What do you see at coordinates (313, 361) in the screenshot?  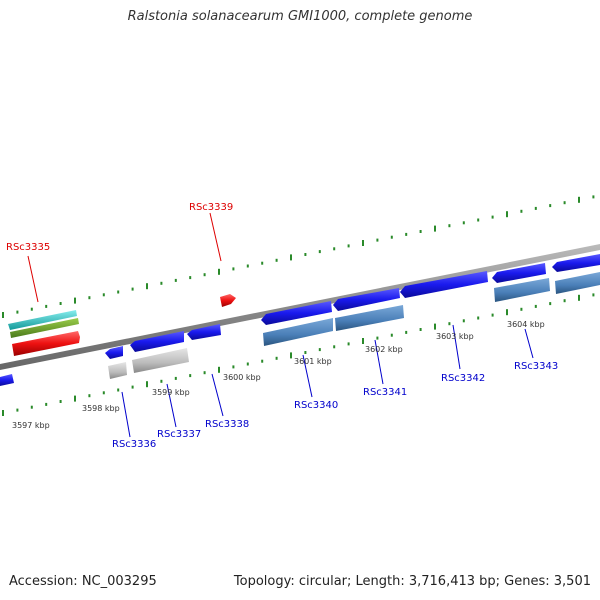 I see `kbp-tick-label: 3601 kbp` at bounding box center [313, 361].